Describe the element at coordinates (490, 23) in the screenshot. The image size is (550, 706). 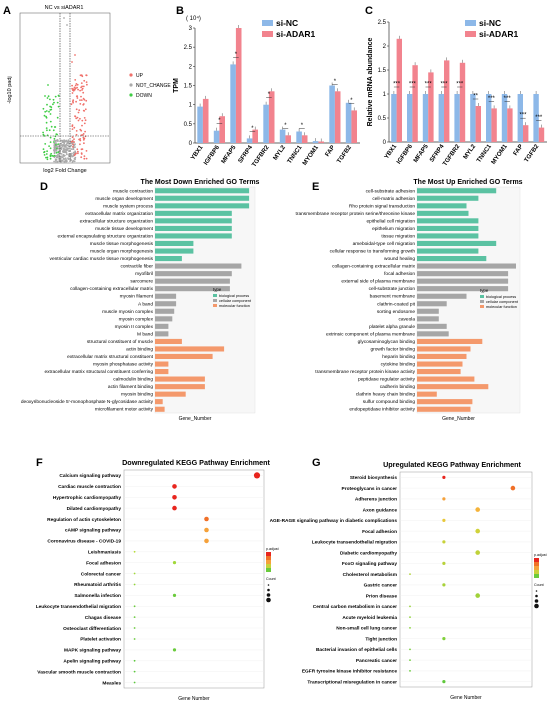
I see `legend-label: si-NC` at that location.